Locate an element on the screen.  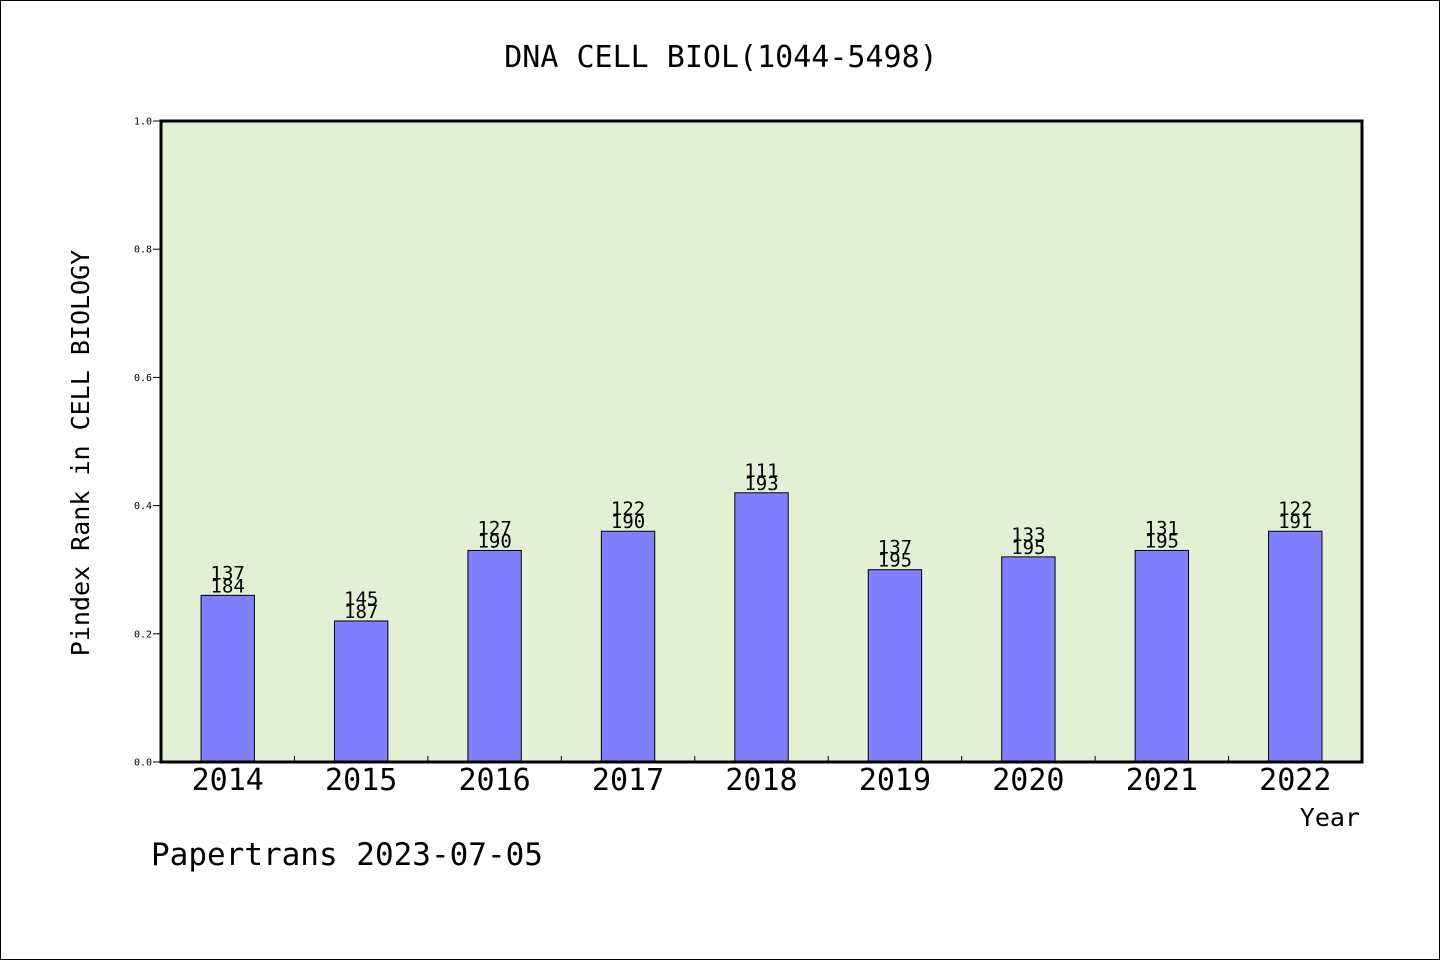
x-axis-label: Year is located at coordinates (1330, 817).